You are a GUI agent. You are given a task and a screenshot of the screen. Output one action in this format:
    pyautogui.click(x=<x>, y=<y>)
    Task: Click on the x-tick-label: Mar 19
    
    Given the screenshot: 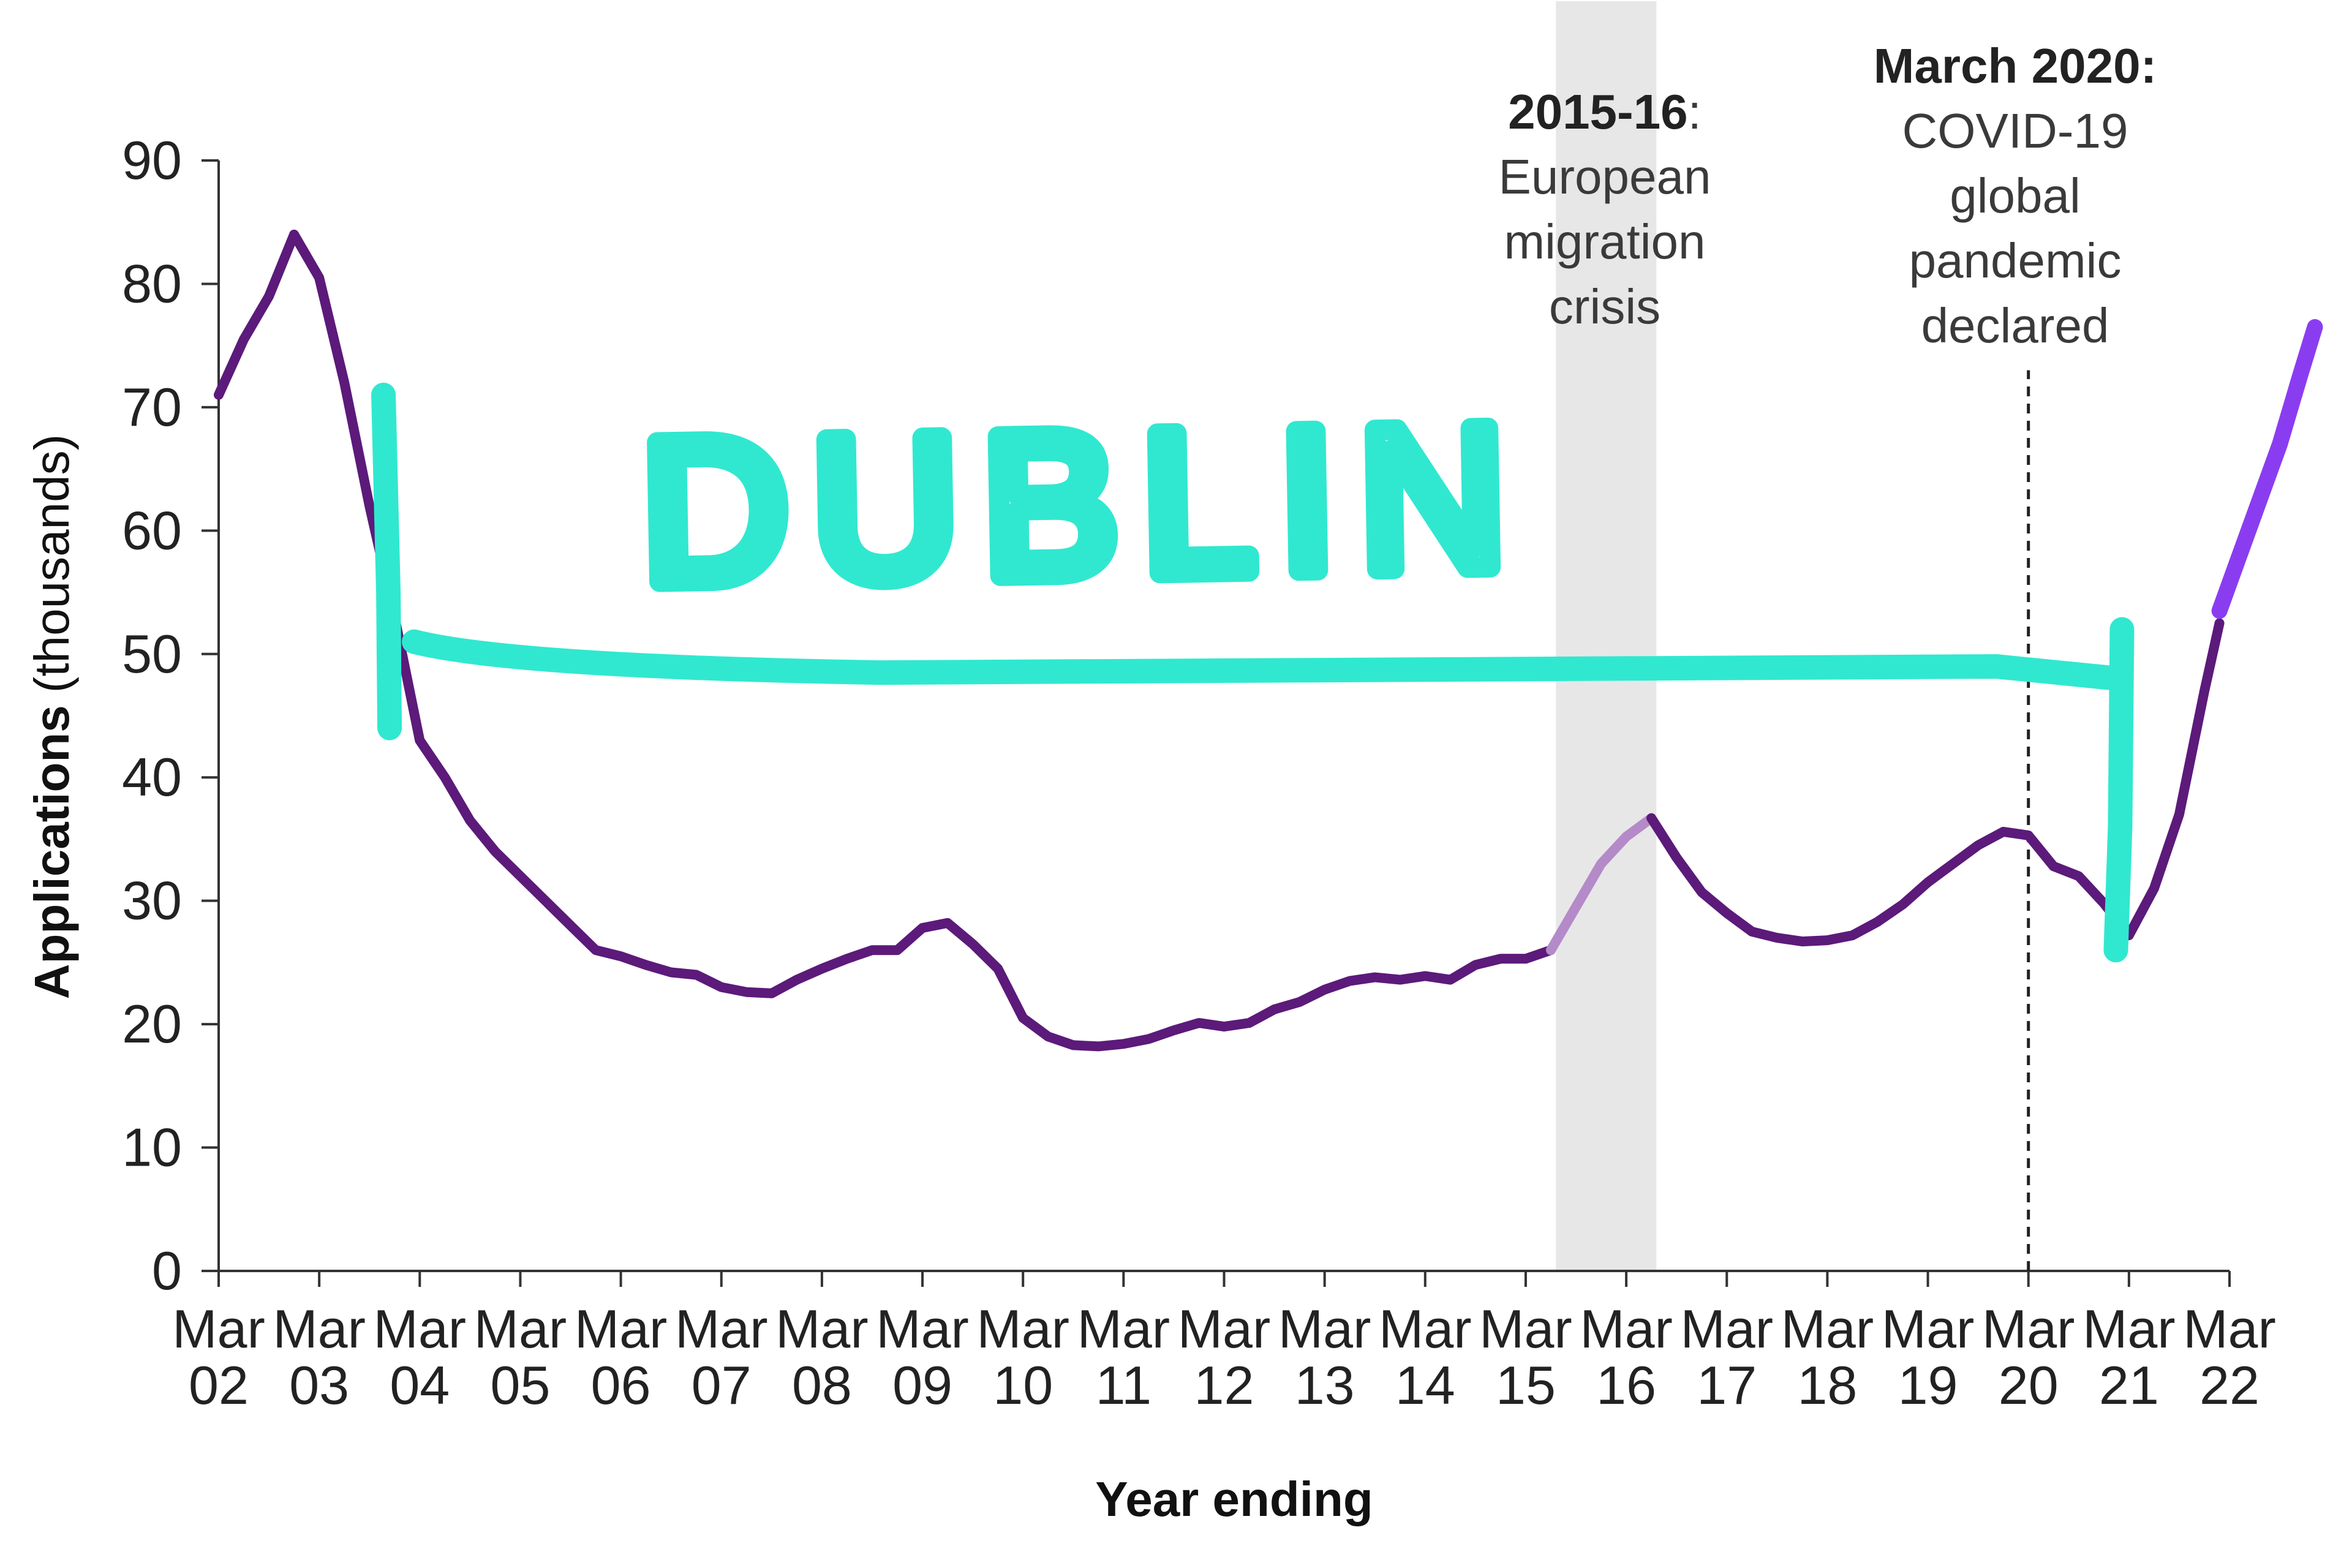 What is the action you would take?
    pyautogui.click(x=1928, y=1356)
    